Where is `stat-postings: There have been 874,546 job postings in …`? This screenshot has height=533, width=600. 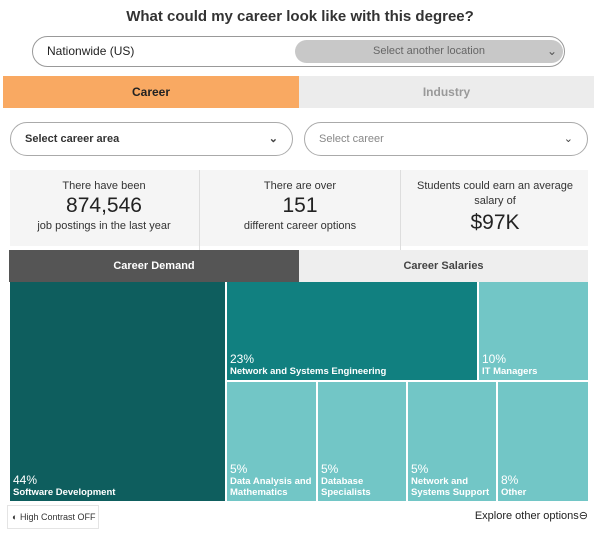 stat-postings: There have been 874,546 job postings in … is located at coordinates (104, 213).